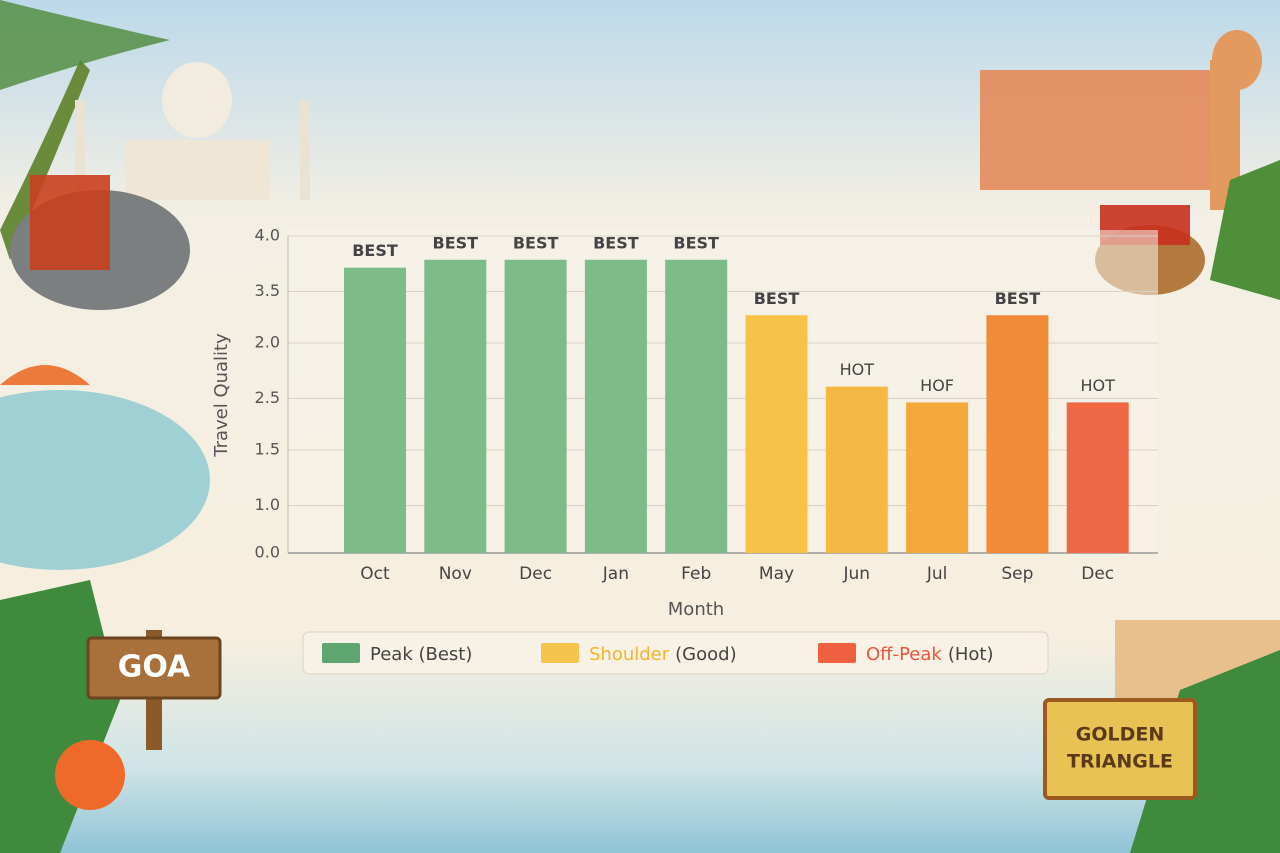  Describe the element at coordinates (267, 290) in the screenshot. I see `y-tick-label: 3.5` at that location.